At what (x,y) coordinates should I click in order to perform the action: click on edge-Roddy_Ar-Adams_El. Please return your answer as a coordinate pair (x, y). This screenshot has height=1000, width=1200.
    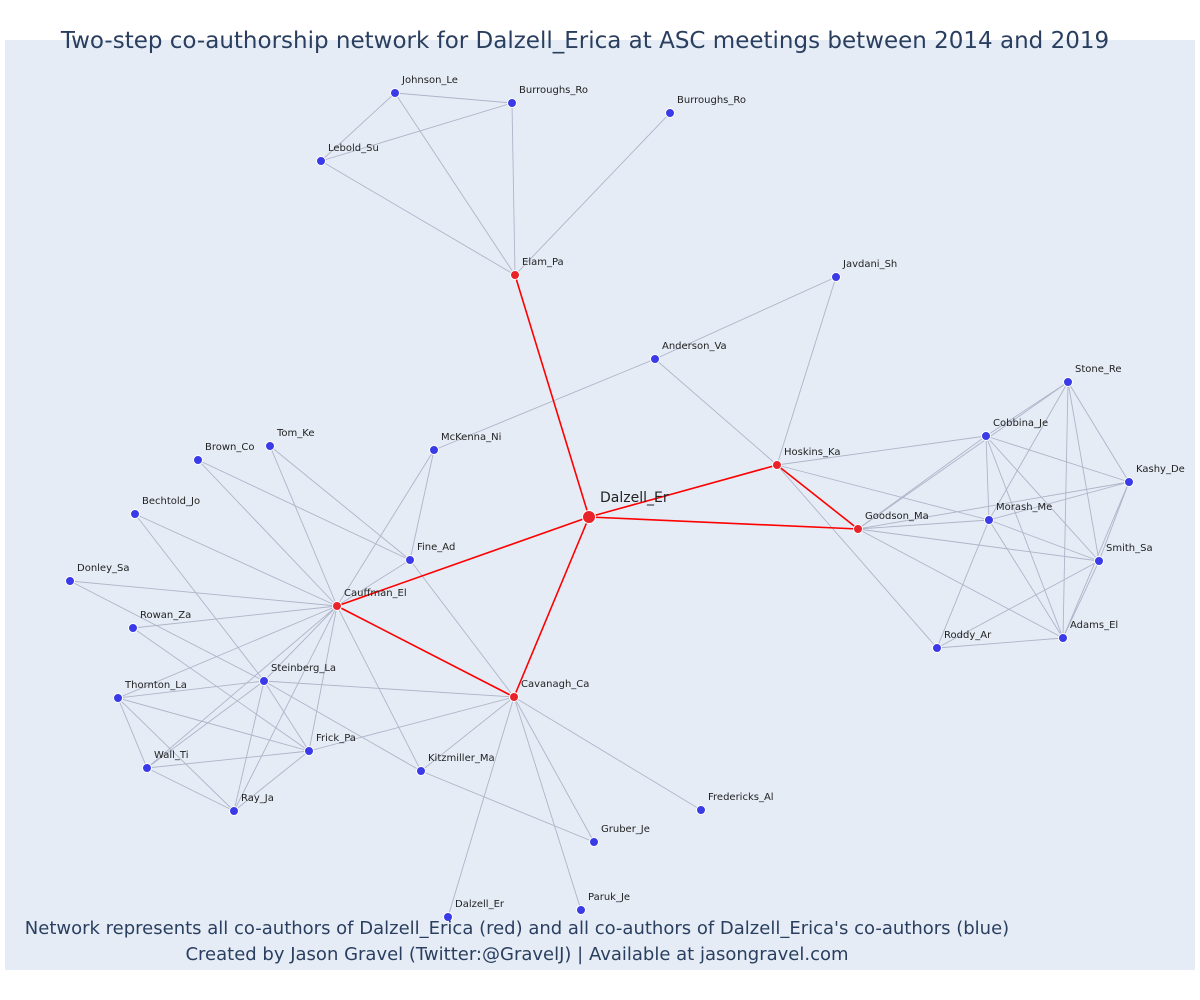
    Looking at the image, I should click on (1000, 643).